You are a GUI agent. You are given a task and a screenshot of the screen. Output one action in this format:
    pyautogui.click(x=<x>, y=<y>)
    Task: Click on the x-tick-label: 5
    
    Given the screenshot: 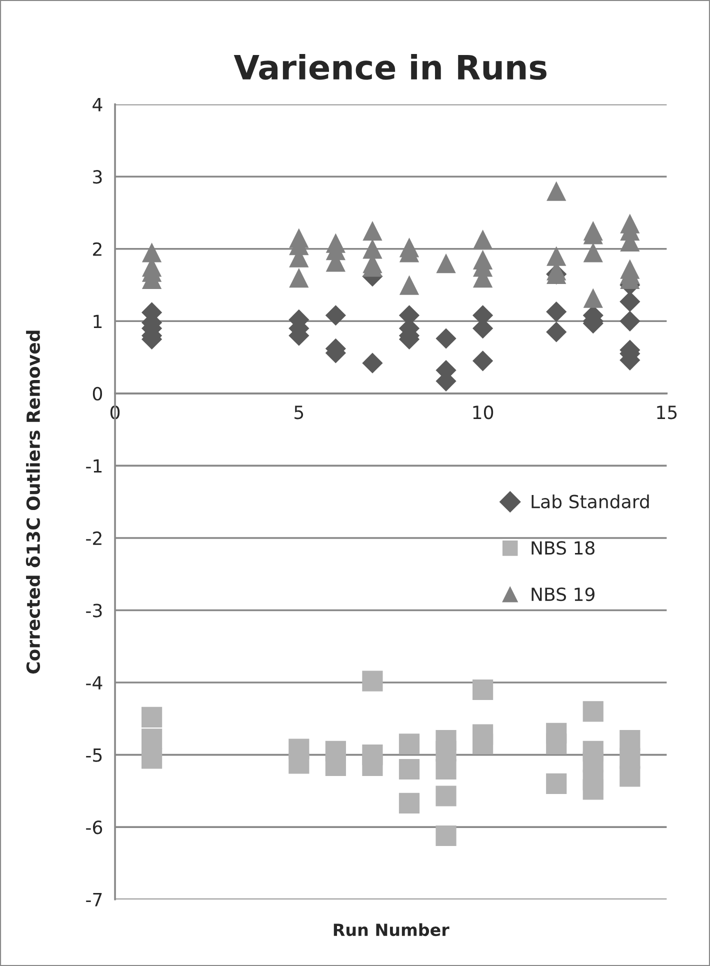 What is the action you would take?
    pyautogui.click(x=299, y=413)
    